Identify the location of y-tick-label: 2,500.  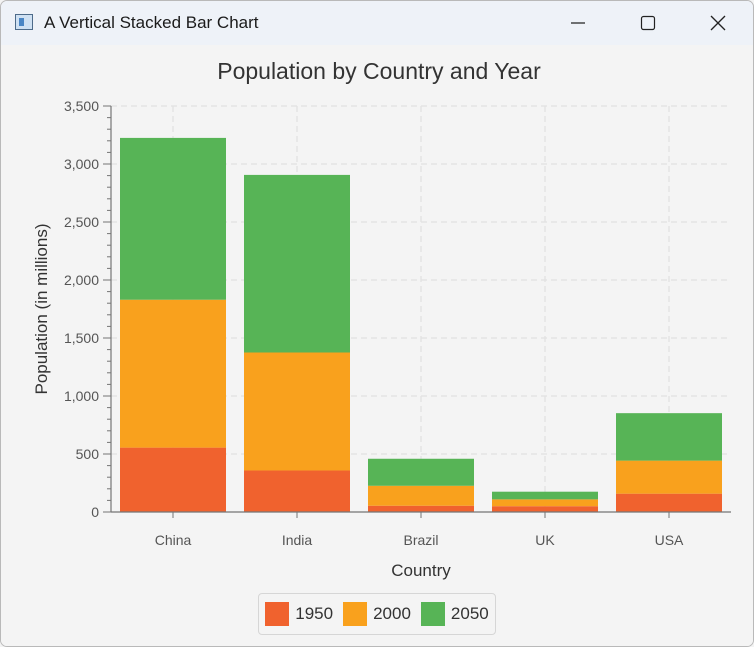
(81, 222).